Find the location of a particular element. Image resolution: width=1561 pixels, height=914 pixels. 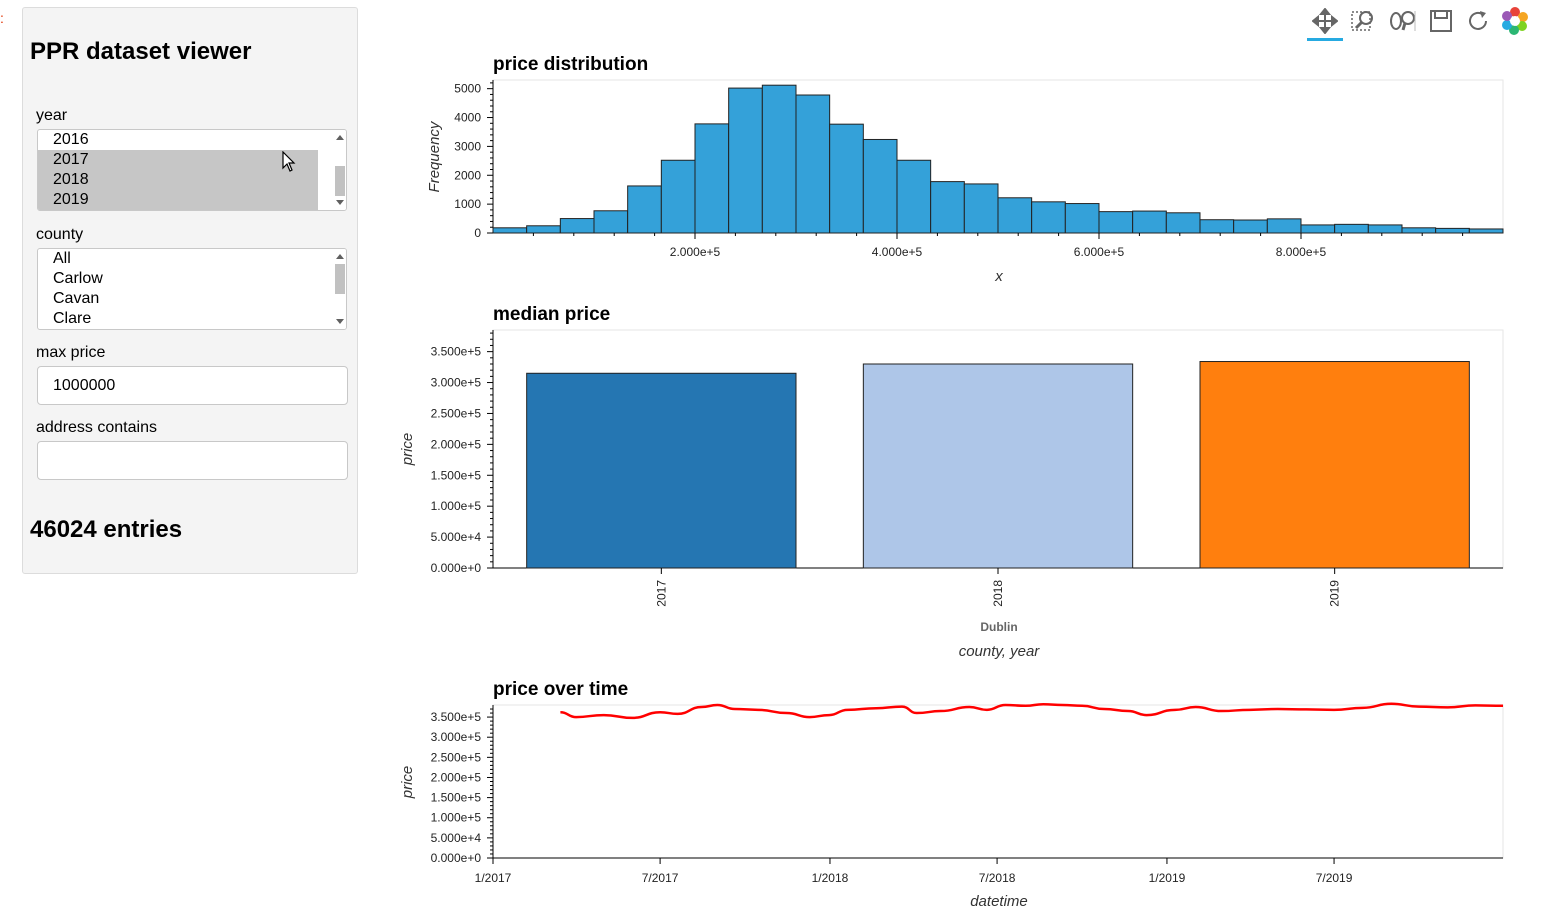

plot-toolbar is located at coordinates (1423, 22).